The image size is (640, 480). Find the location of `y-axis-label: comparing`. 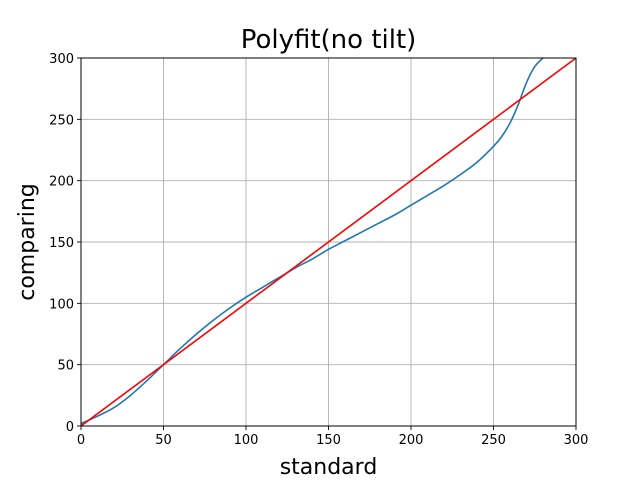

y-axis-label: comparing is located at coordinates (27, 242).